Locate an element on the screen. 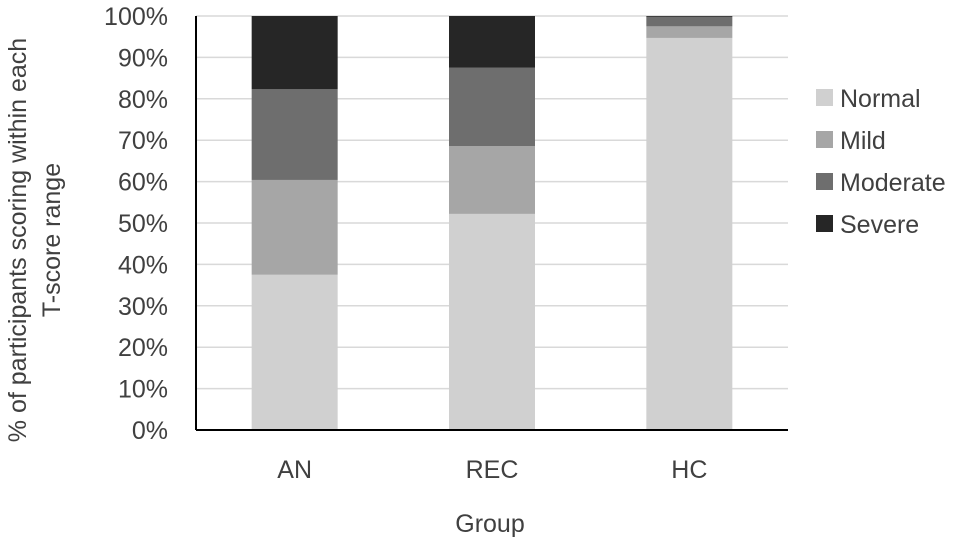 This screenshot has height=544, width=968. y-tick-label: 80% is located at coordinates (143, 100).